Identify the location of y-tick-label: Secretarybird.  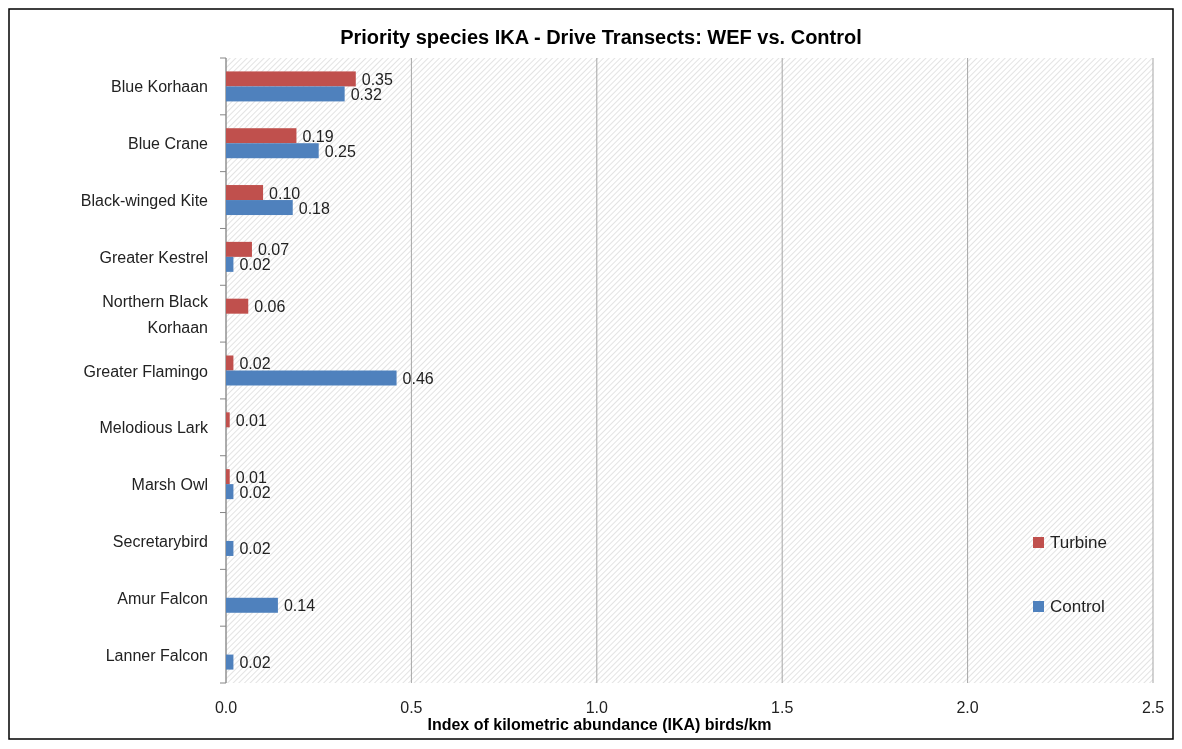
(160, 541).